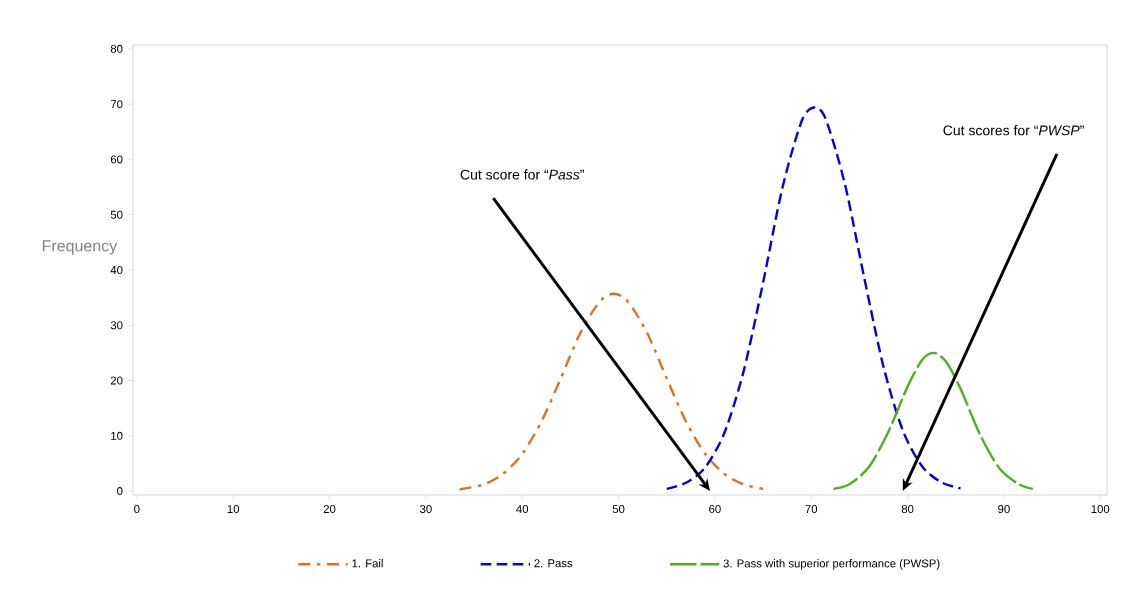 The image size is (1121, 613). Describe the element at coordinates (831, 564) in the screenshot. I see `legend-label: 3. Pass with superior performance (PWSP)` at that location.